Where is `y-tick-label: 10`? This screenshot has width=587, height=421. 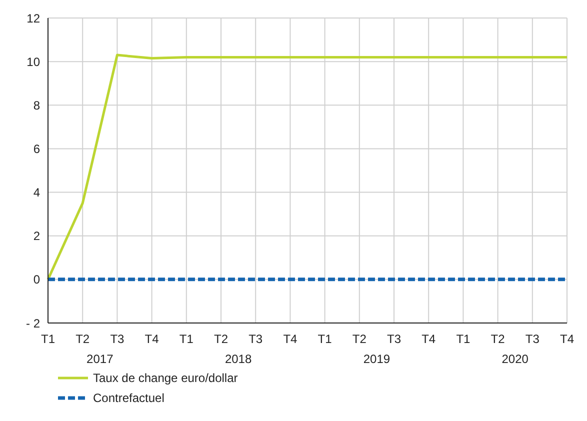 y-tick-label: 10 is located at coordinates (33, 61).